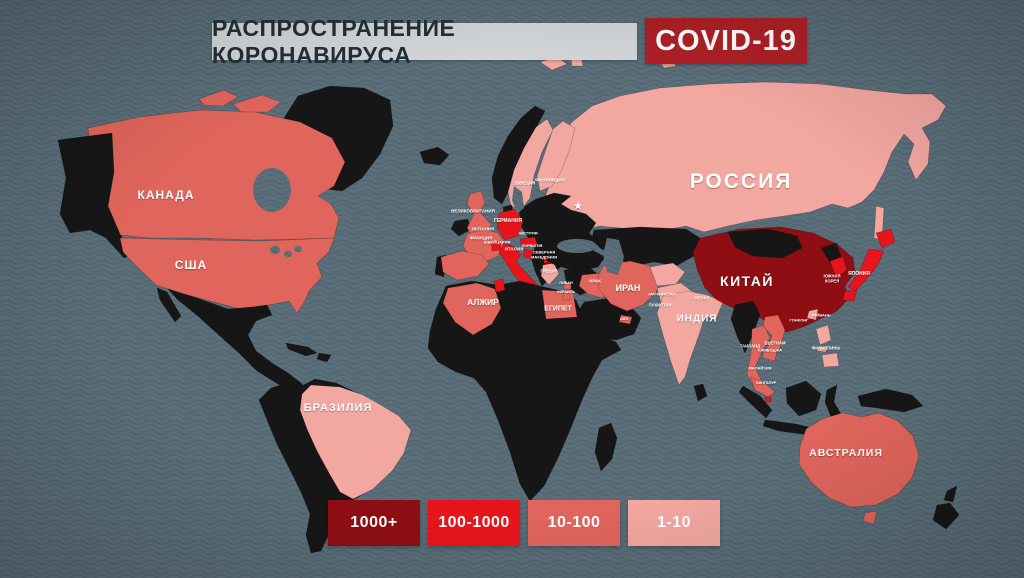  Describe the element at coordinates (578, 206) in the screenshot. I see `moscow-star-marker: ★` at that location.